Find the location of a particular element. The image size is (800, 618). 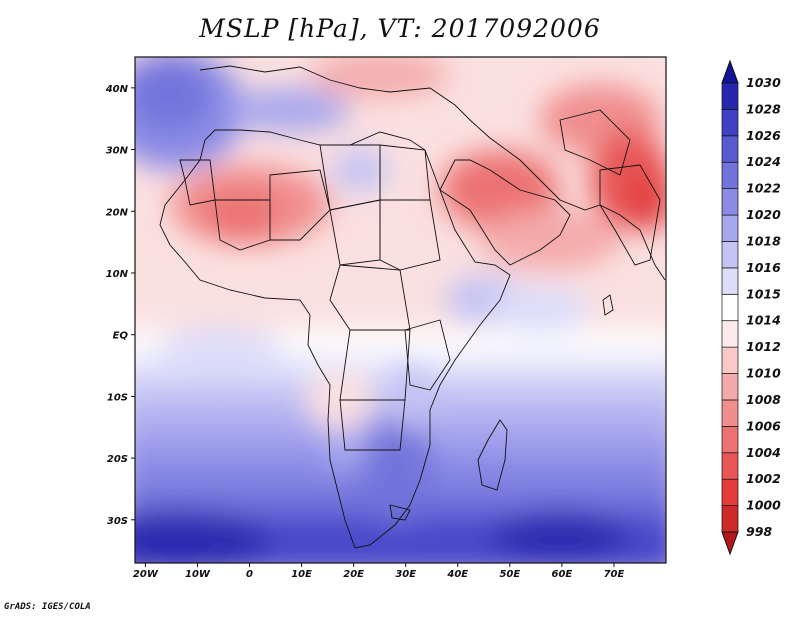

colorbar-level-label: 1014 is located at coordinates (763, 320).